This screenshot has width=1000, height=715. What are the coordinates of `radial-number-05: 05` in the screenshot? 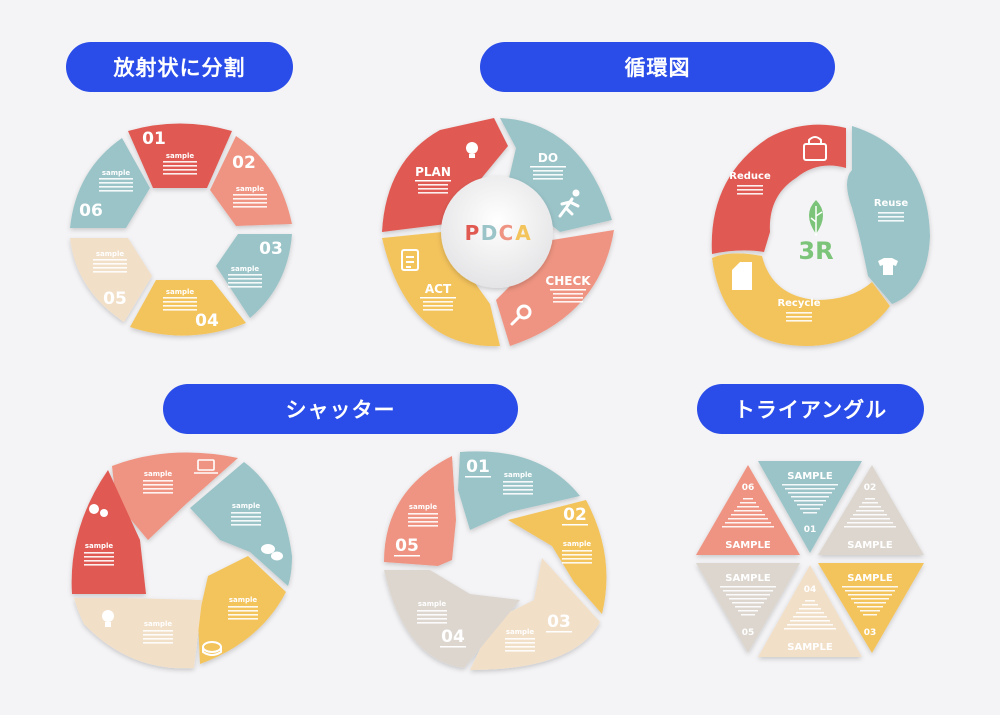 It's located at (115, 299).